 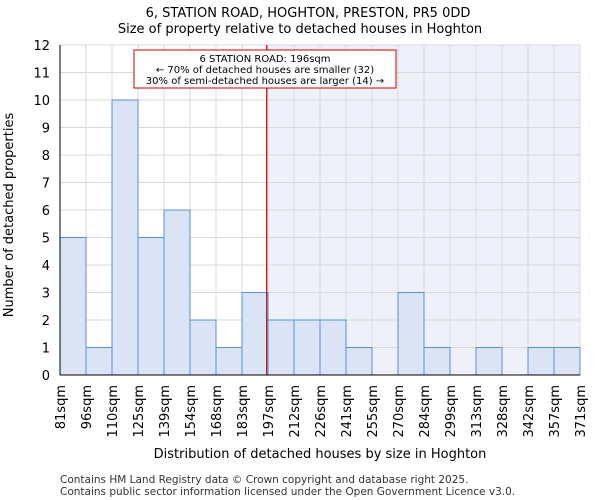 I want to click on y-tick-label: 7, so click(x=46, y=184).